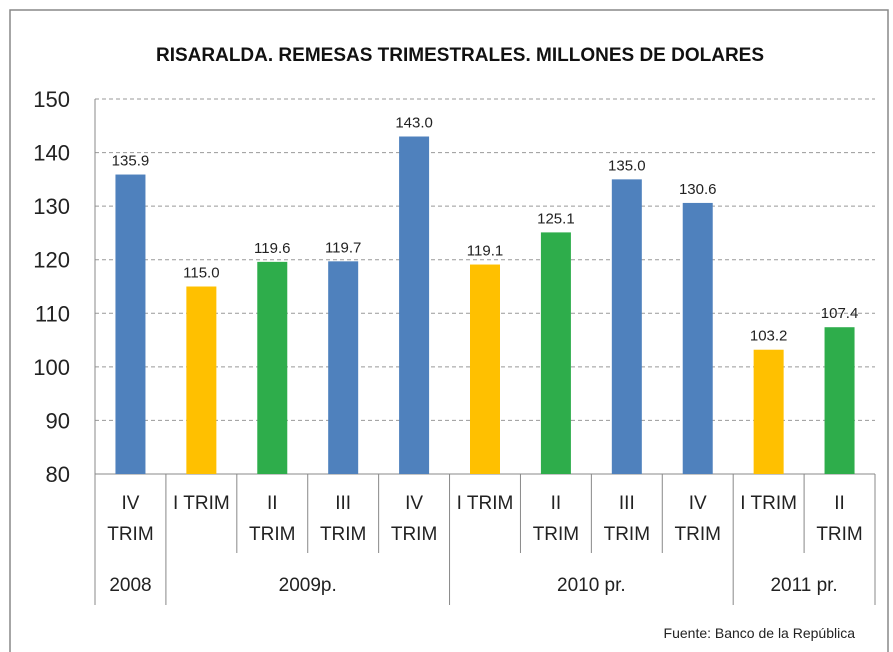 This screenshot has height=652, width=893. I want to click on data-label: 107.4, so click(840, 313).